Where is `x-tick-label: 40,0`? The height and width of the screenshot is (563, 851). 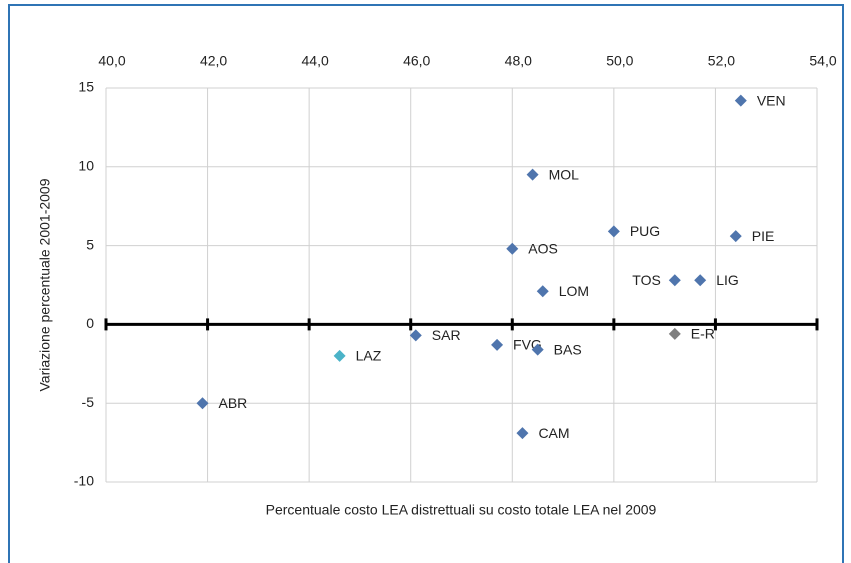
x-tick-label: 40,0 is located at coordinates (111, 61).